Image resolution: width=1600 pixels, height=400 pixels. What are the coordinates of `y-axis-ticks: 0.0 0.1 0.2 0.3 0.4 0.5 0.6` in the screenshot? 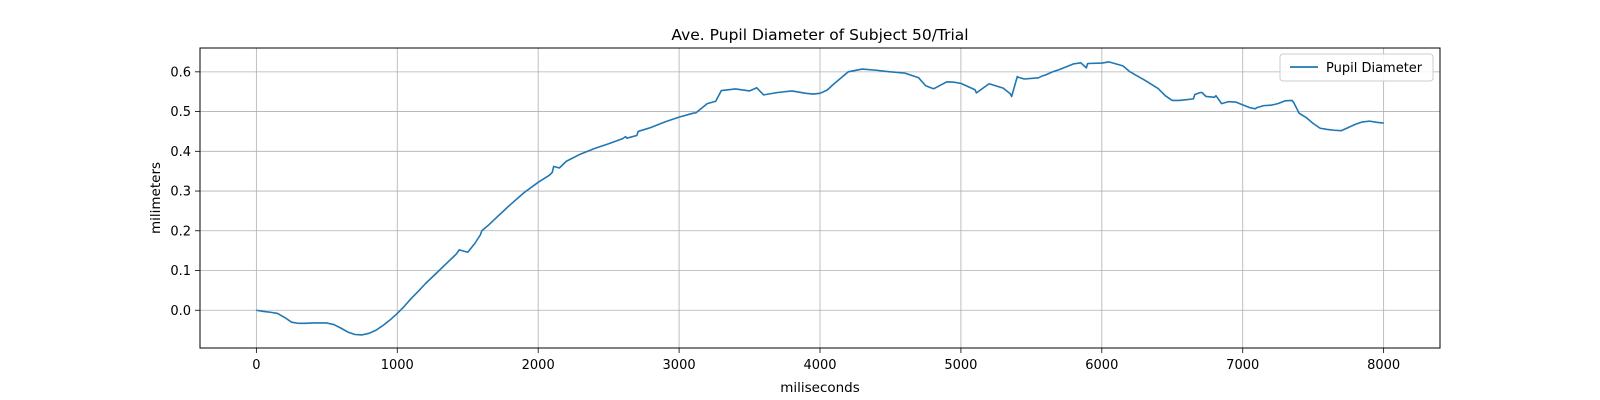 It's located at (185, 192).